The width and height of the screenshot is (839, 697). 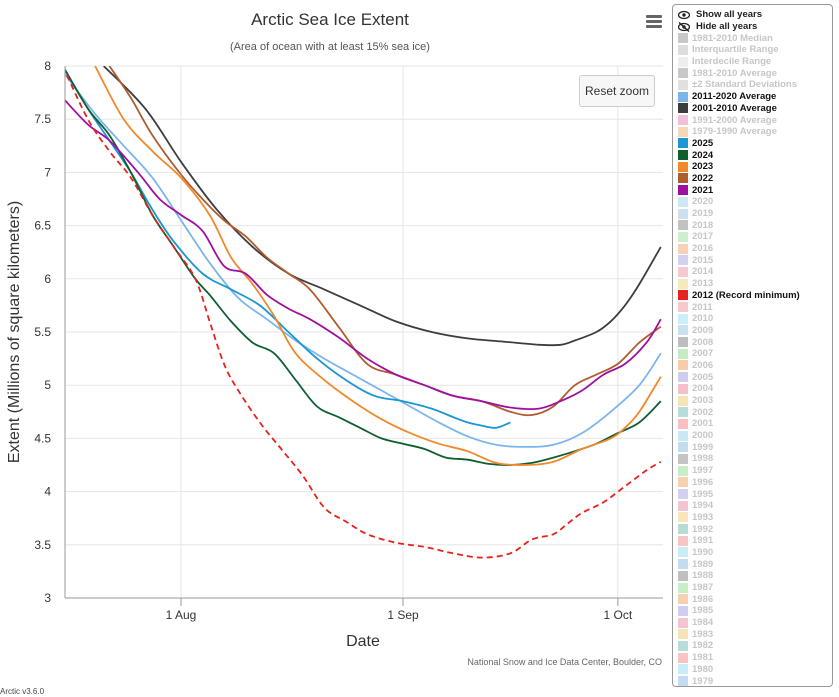 What do you see at coordinates (755, 401) in the screenshot?
I see `legend-item-2003: 2003` at bounding box center [755, 401].